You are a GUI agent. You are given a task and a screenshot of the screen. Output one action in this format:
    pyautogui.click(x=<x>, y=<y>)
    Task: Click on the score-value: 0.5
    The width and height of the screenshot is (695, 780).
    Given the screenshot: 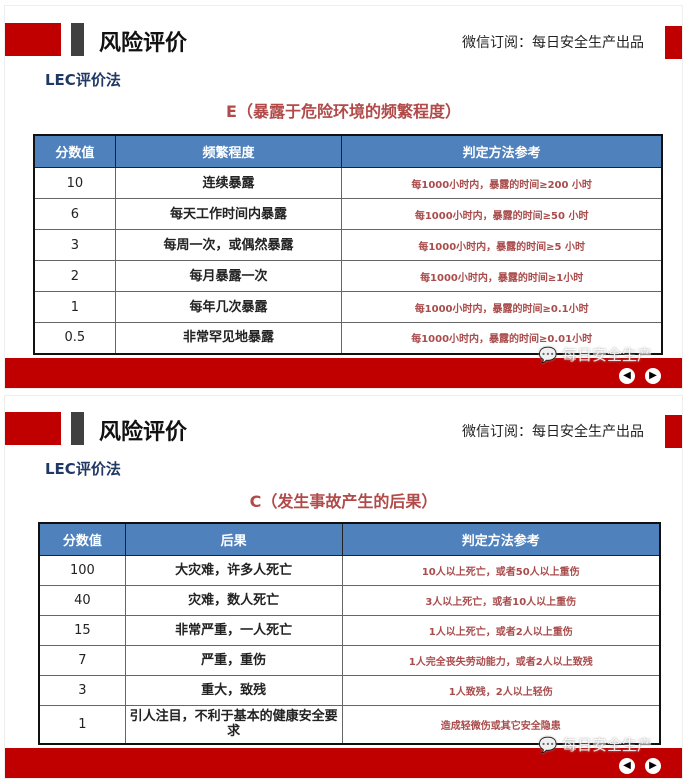 What is the action you would take?
    pyautogui.click(x=74, y=338)
    